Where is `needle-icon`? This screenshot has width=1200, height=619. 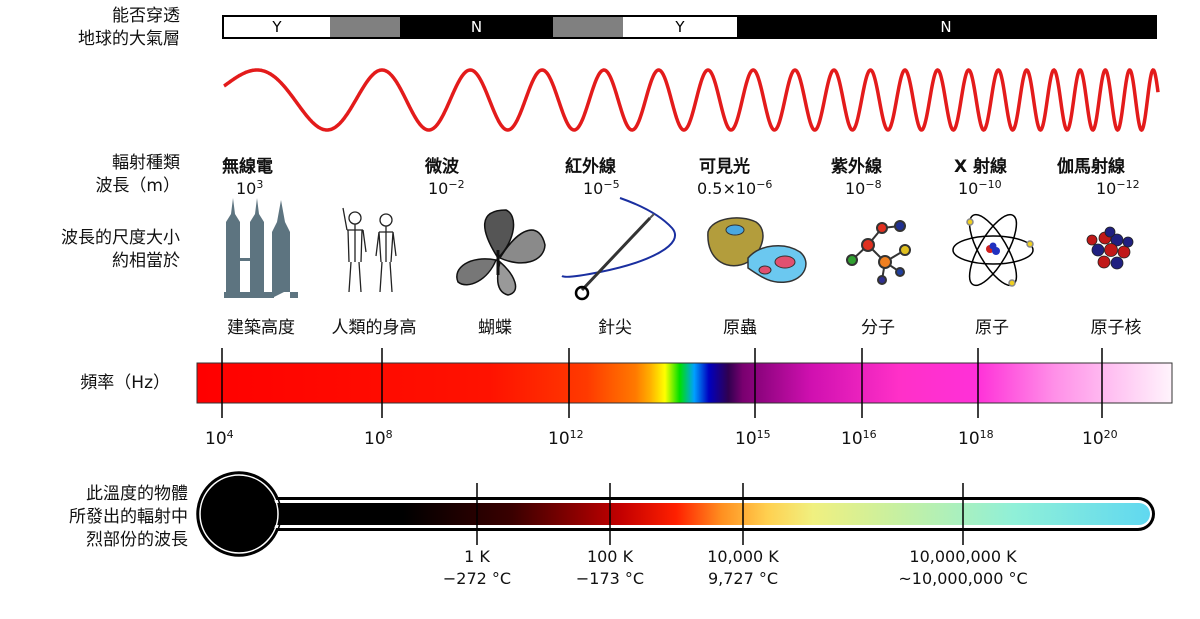 needle-icon is located at coordinates (618, 249).